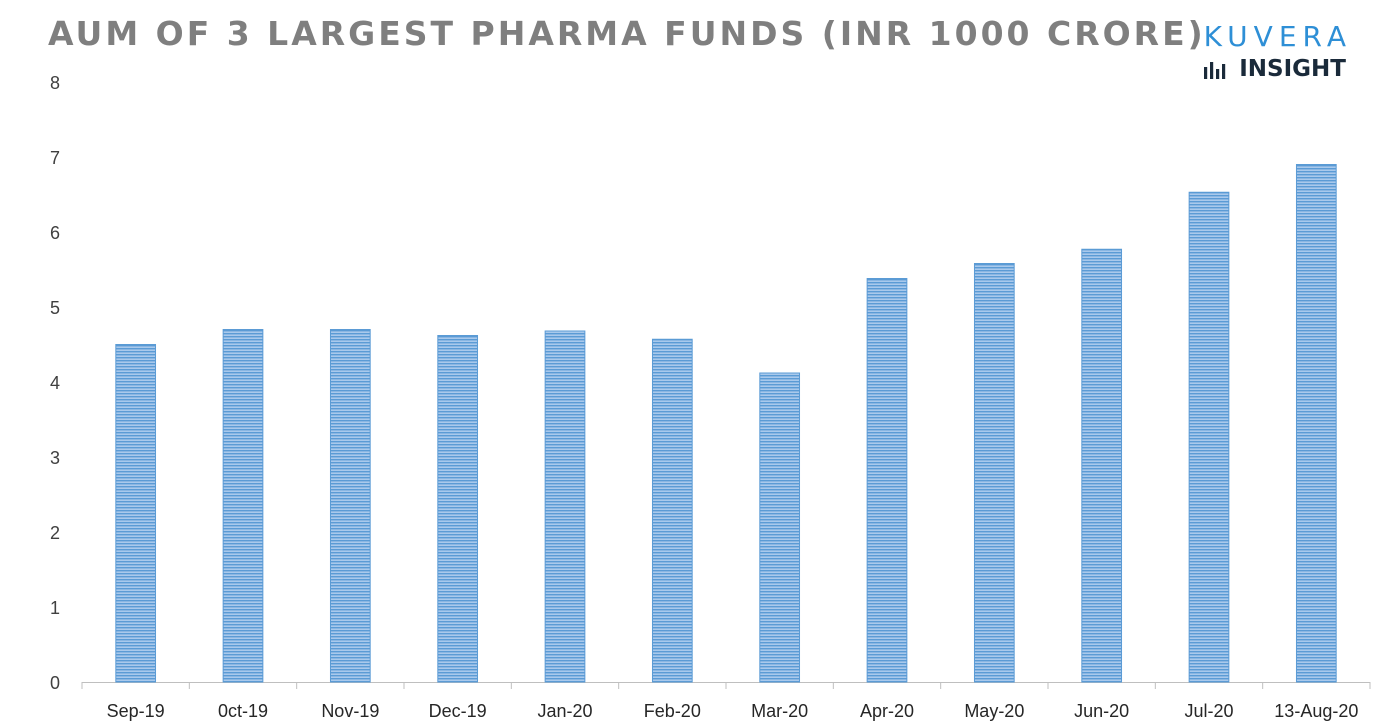  I want to click on y-tick-label: 4, so click(55, 383).